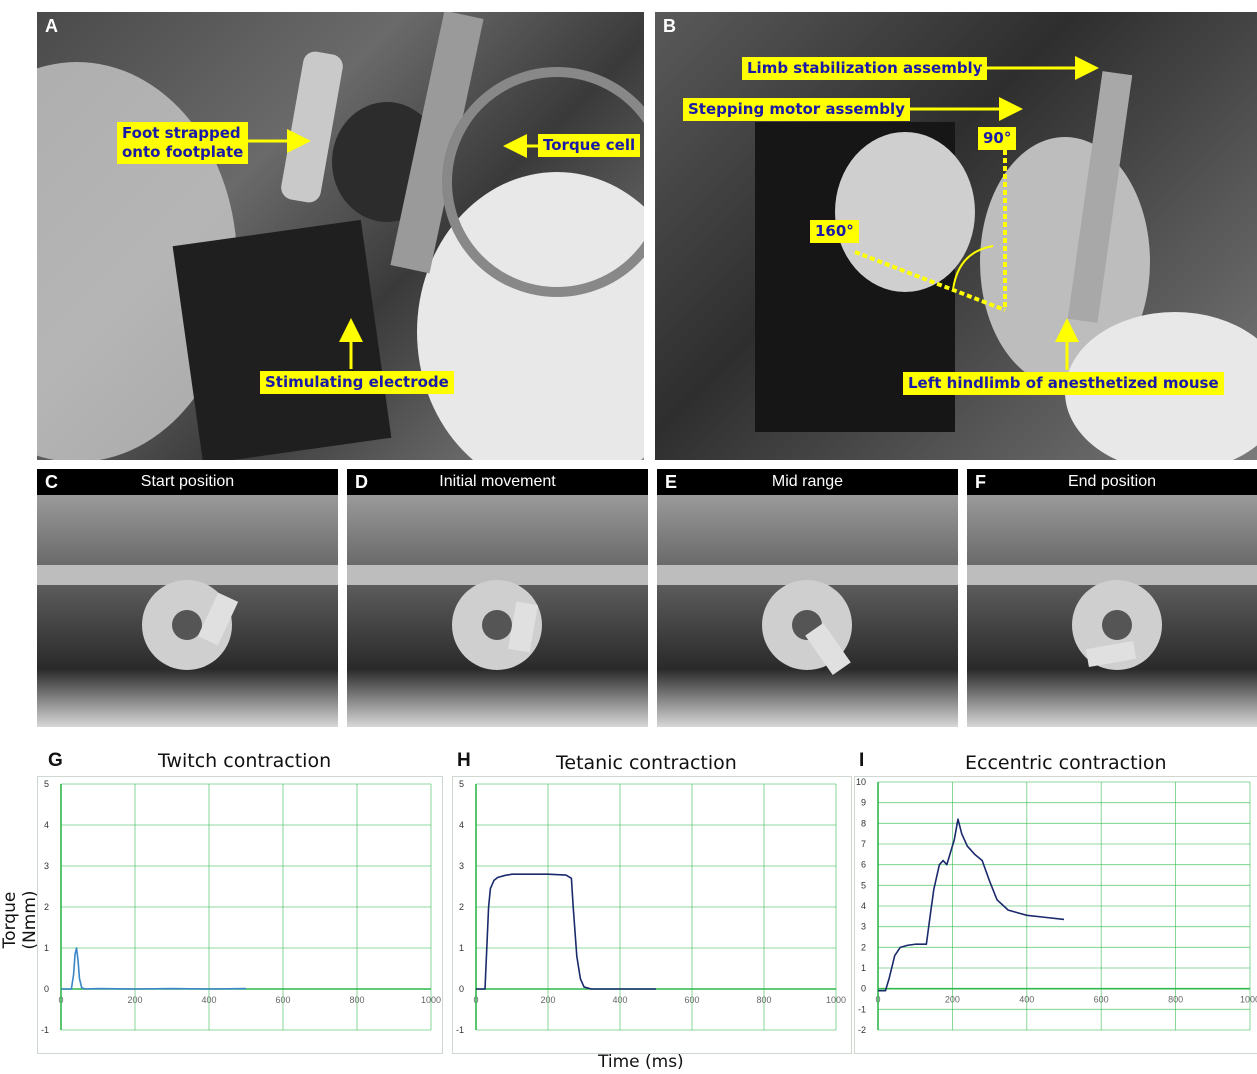 The image size is (1257, 1074). What do you see at coordinates (976, 213) in the screenshot?
I see `callout-arrows-b` at bounding box center [976, 213].